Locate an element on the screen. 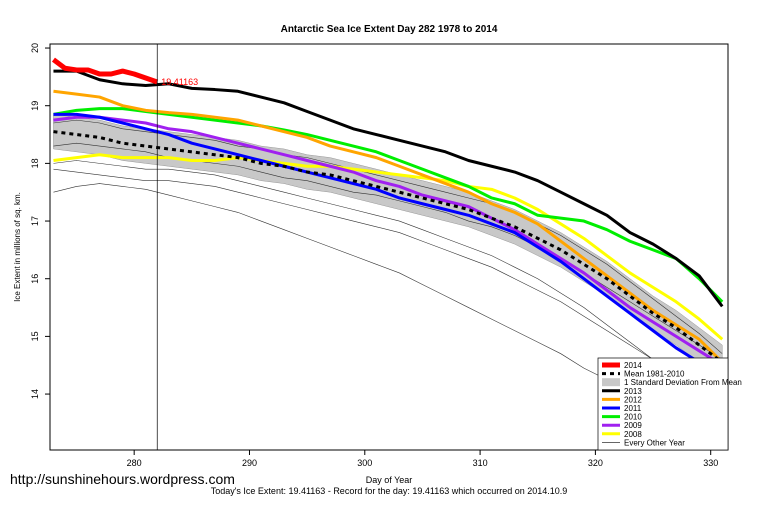 The width and height of the screenshot is (760, 506). y-tick-label: 19 is located at coordinates (35, 106).